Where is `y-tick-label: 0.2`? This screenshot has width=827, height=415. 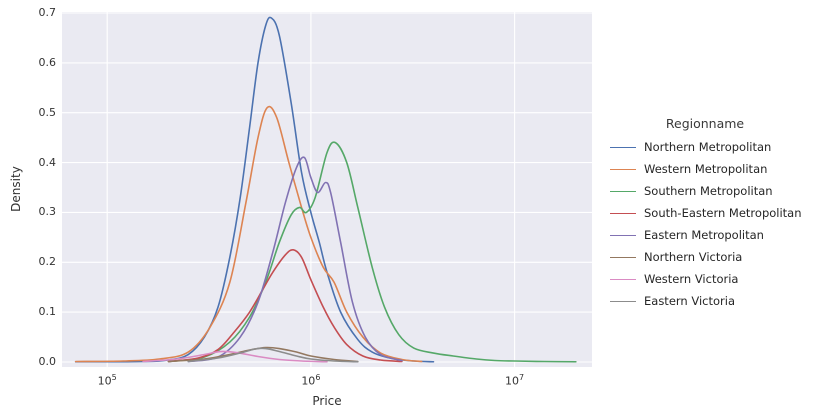 y-tick-label: 0.2 is located at coordinates (47, 262).